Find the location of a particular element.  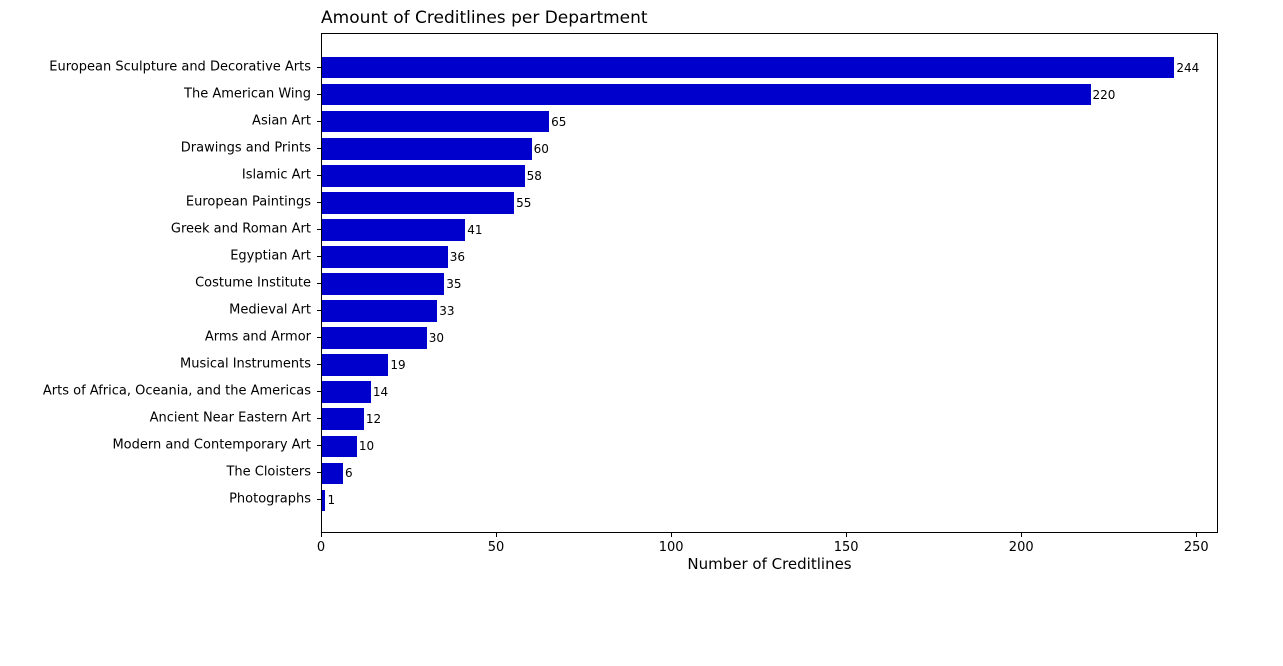

y-tick-label: Arms and Armor is located at coordinates (257, 337).